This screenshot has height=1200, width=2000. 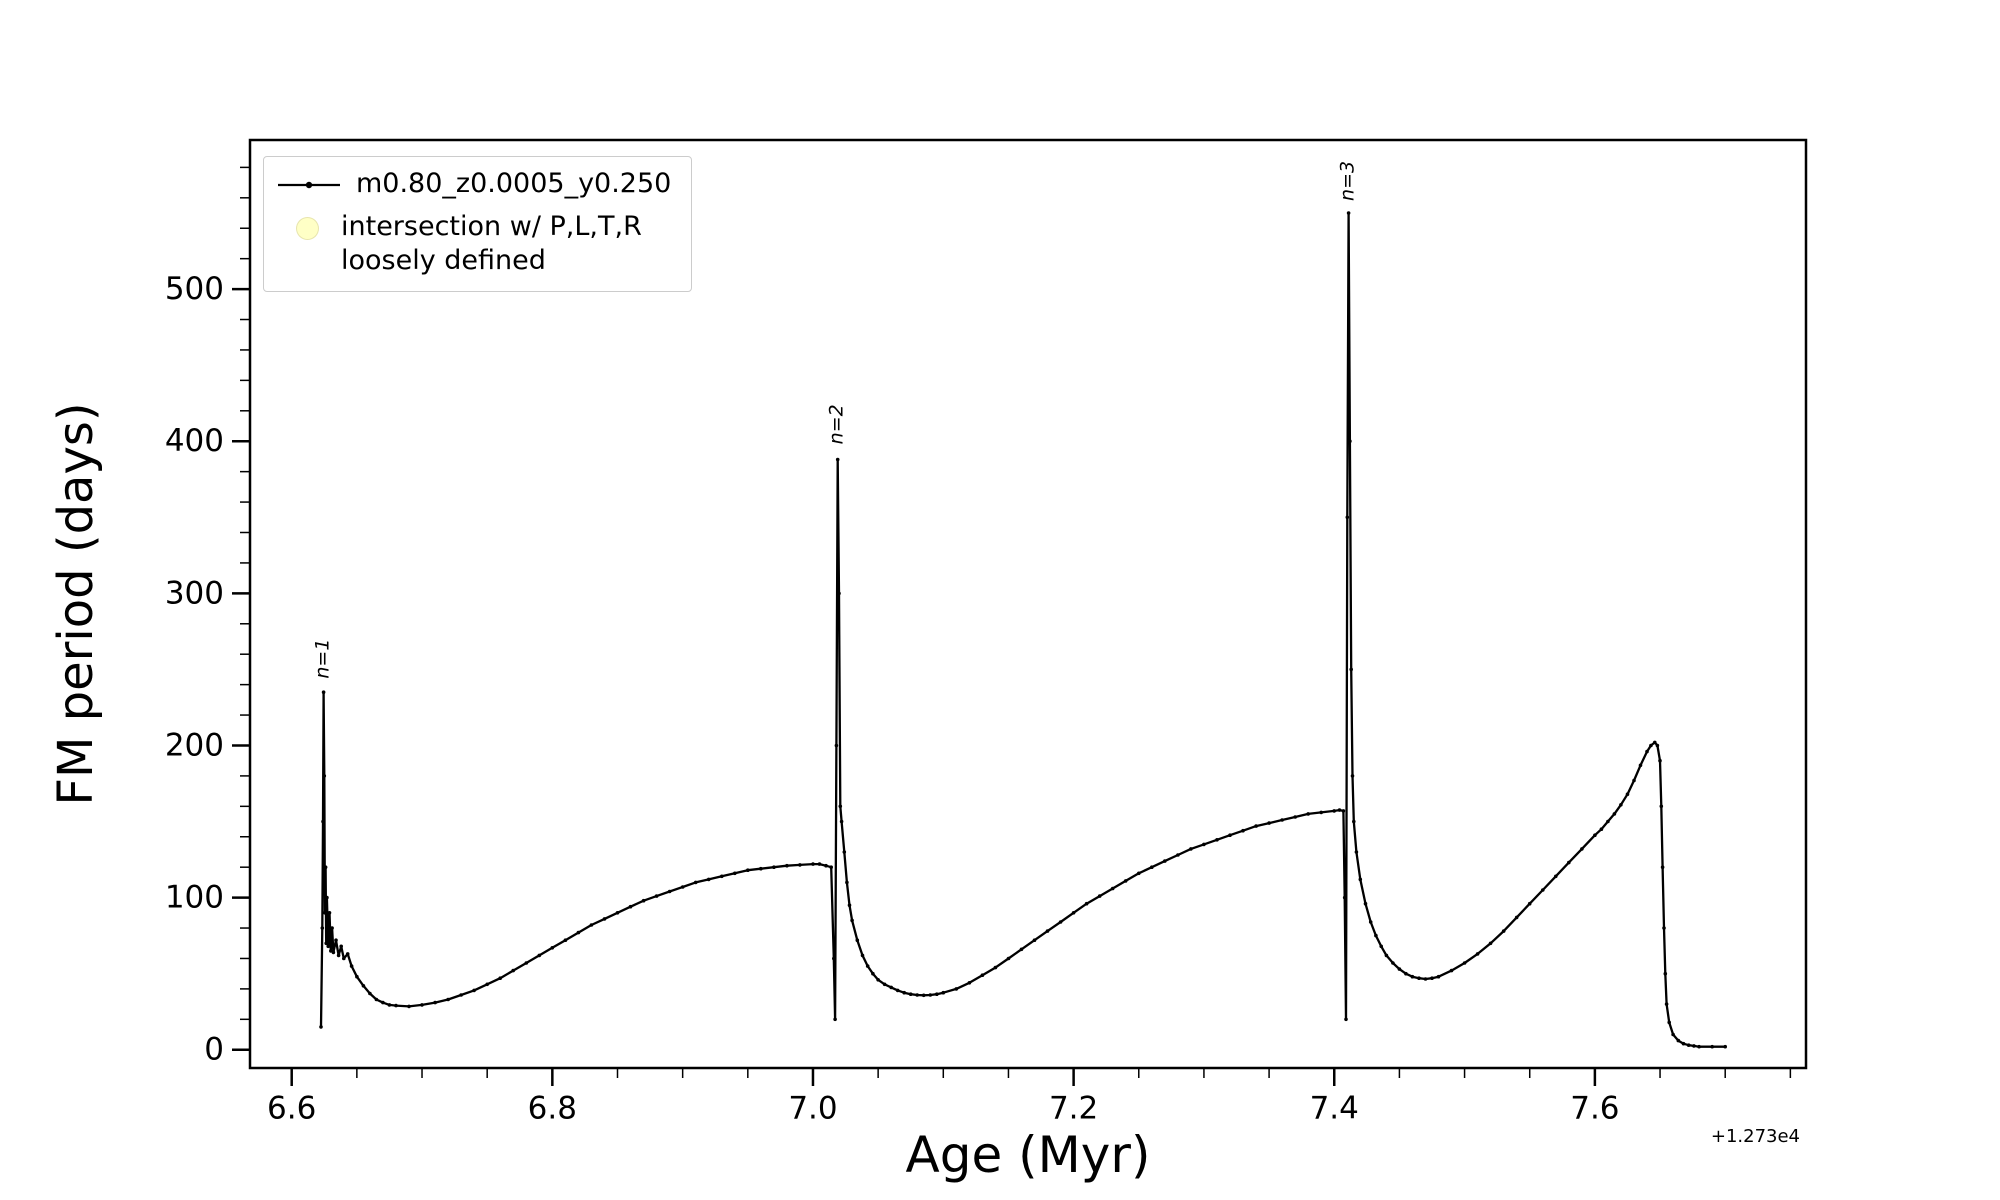 What do you see at coordinates (473, 184) in the screenshot?
I see `legend-entry-series: m0.80_z0.0005_y0.250` at bounding box center [473, 184].